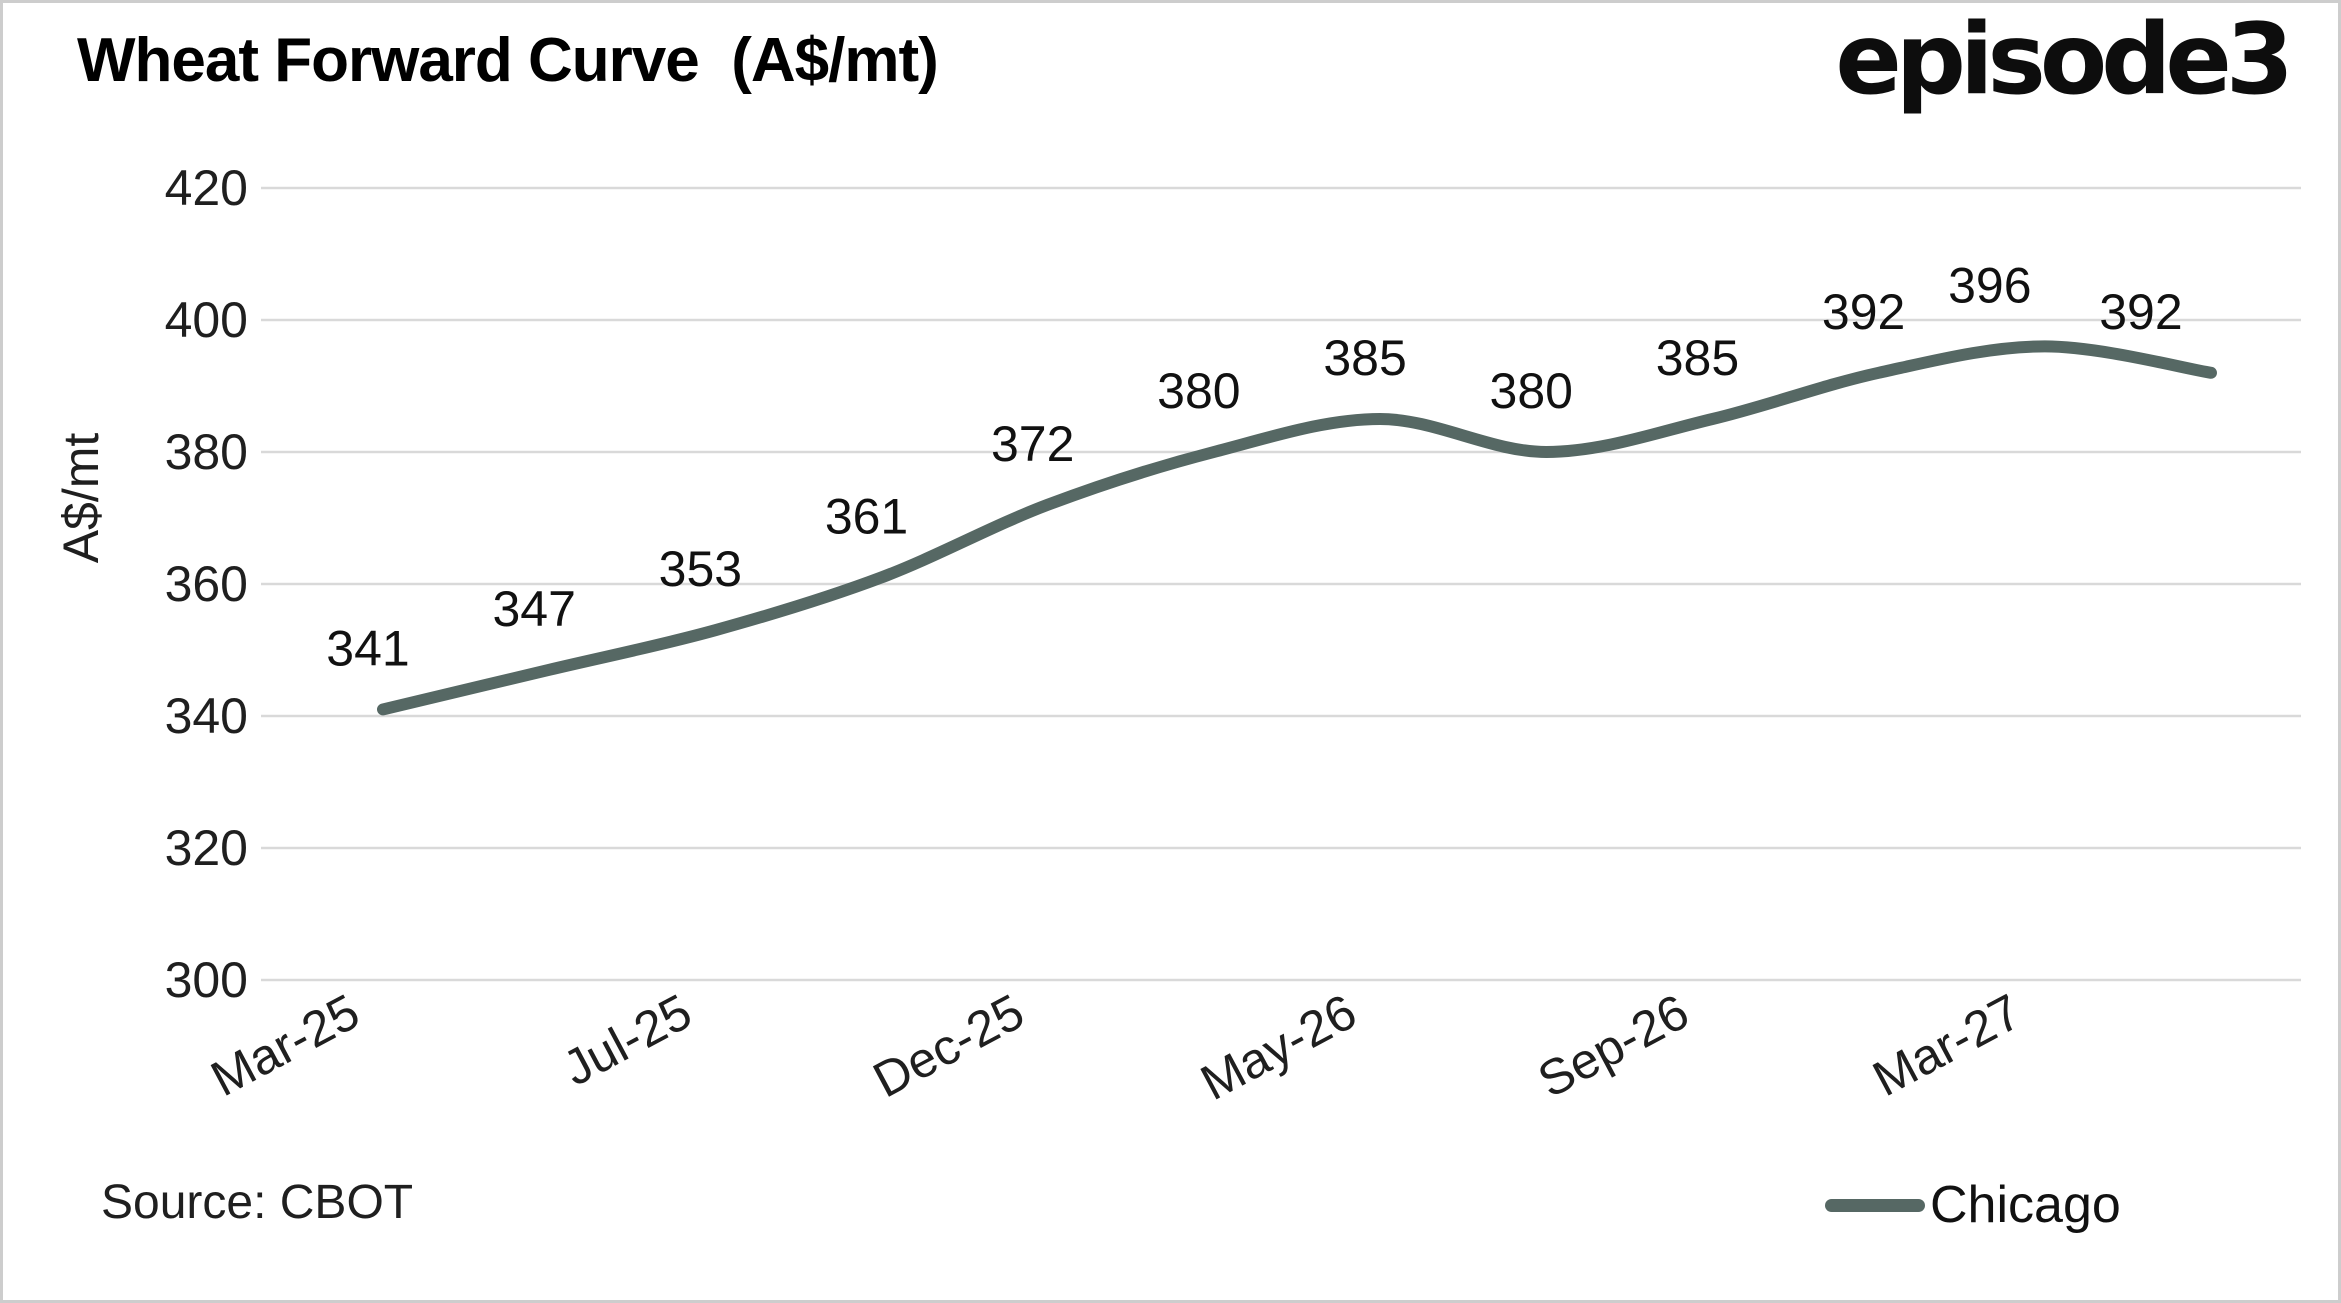 The image size is (2341, 1303). What do you see at coordinates (206, 716) in the screenshot?
I see `y-tick-label: 340` at bounding box center [206, 716].